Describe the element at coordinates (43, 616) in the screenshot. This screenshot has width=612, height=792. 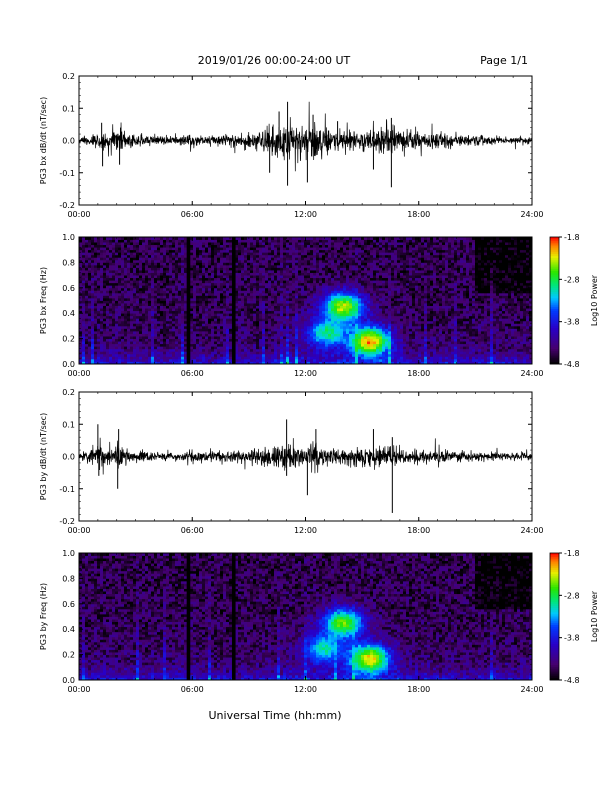
I see `y-axis-label: PG3 by Freq (Hz)` at that location.